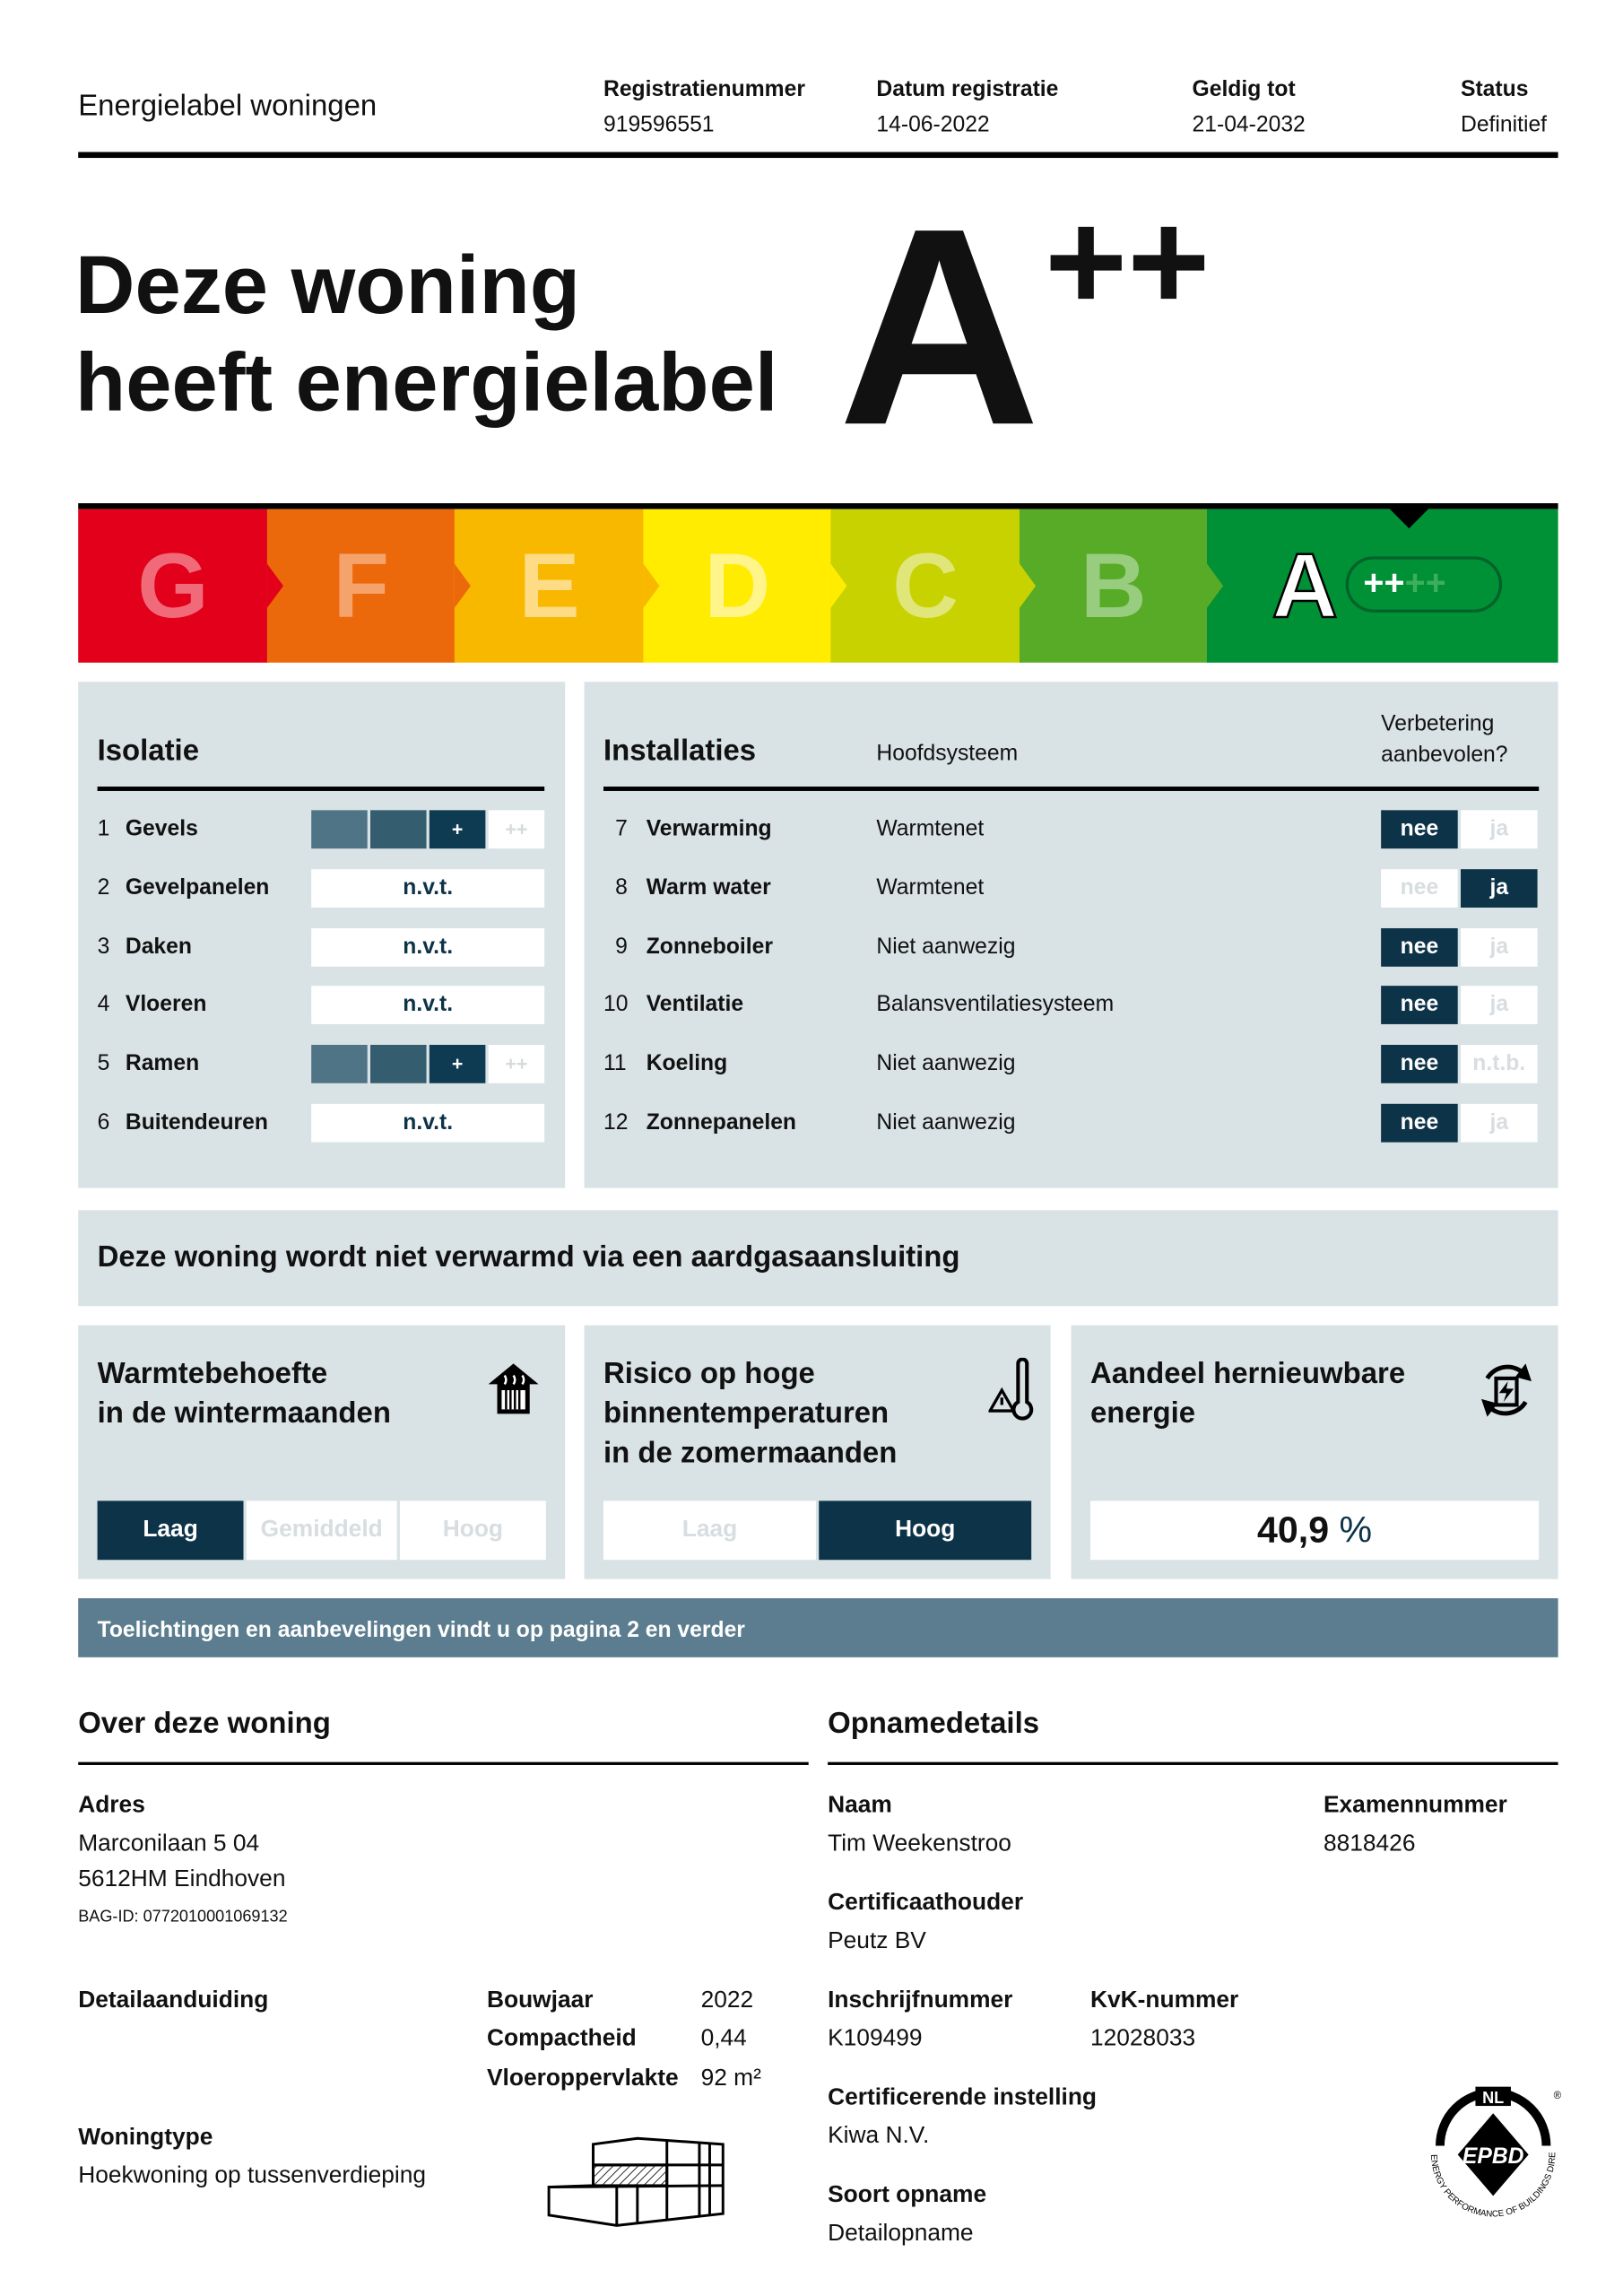  Describe the element at coordinates (616, 1122) in the screenshot. I see `row-number: 12` at that location.